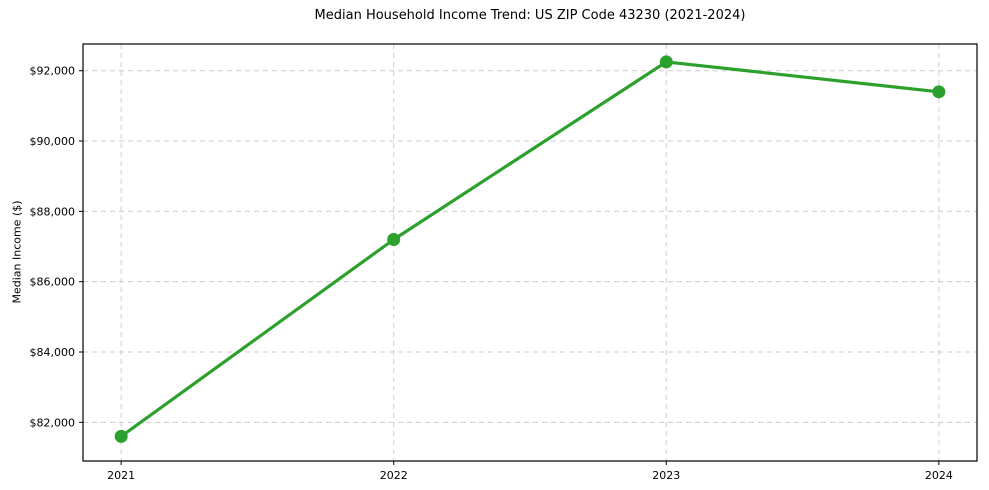 The height and width of the screenshot is (490, 989). I want to click on y-tick-label: $82,000, so click(53, 422).